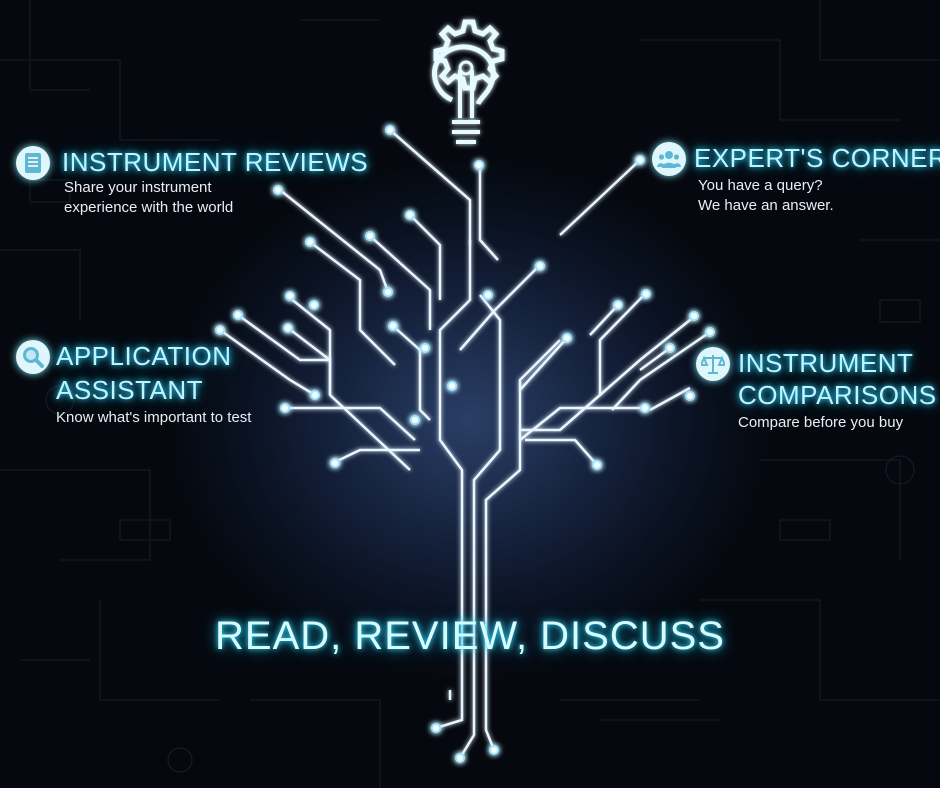  Describe the element at coordinates (138, 188) in the screenshot. I see `feature-description: Share your instrument` at that location.